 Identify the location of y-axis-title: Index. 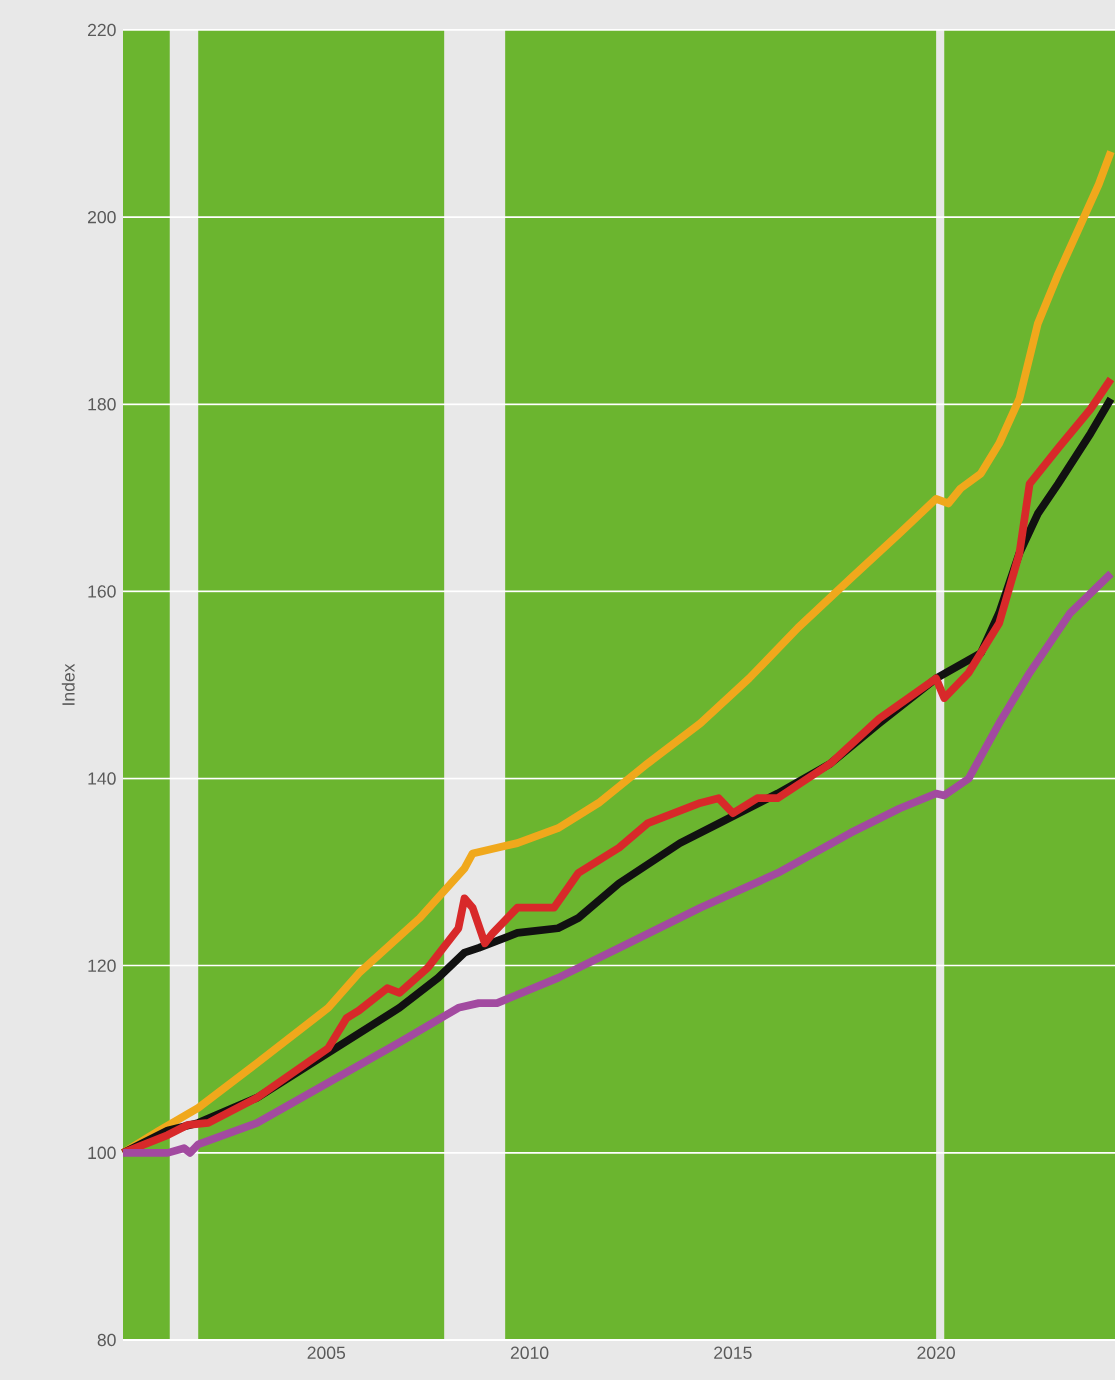
(68, 684).